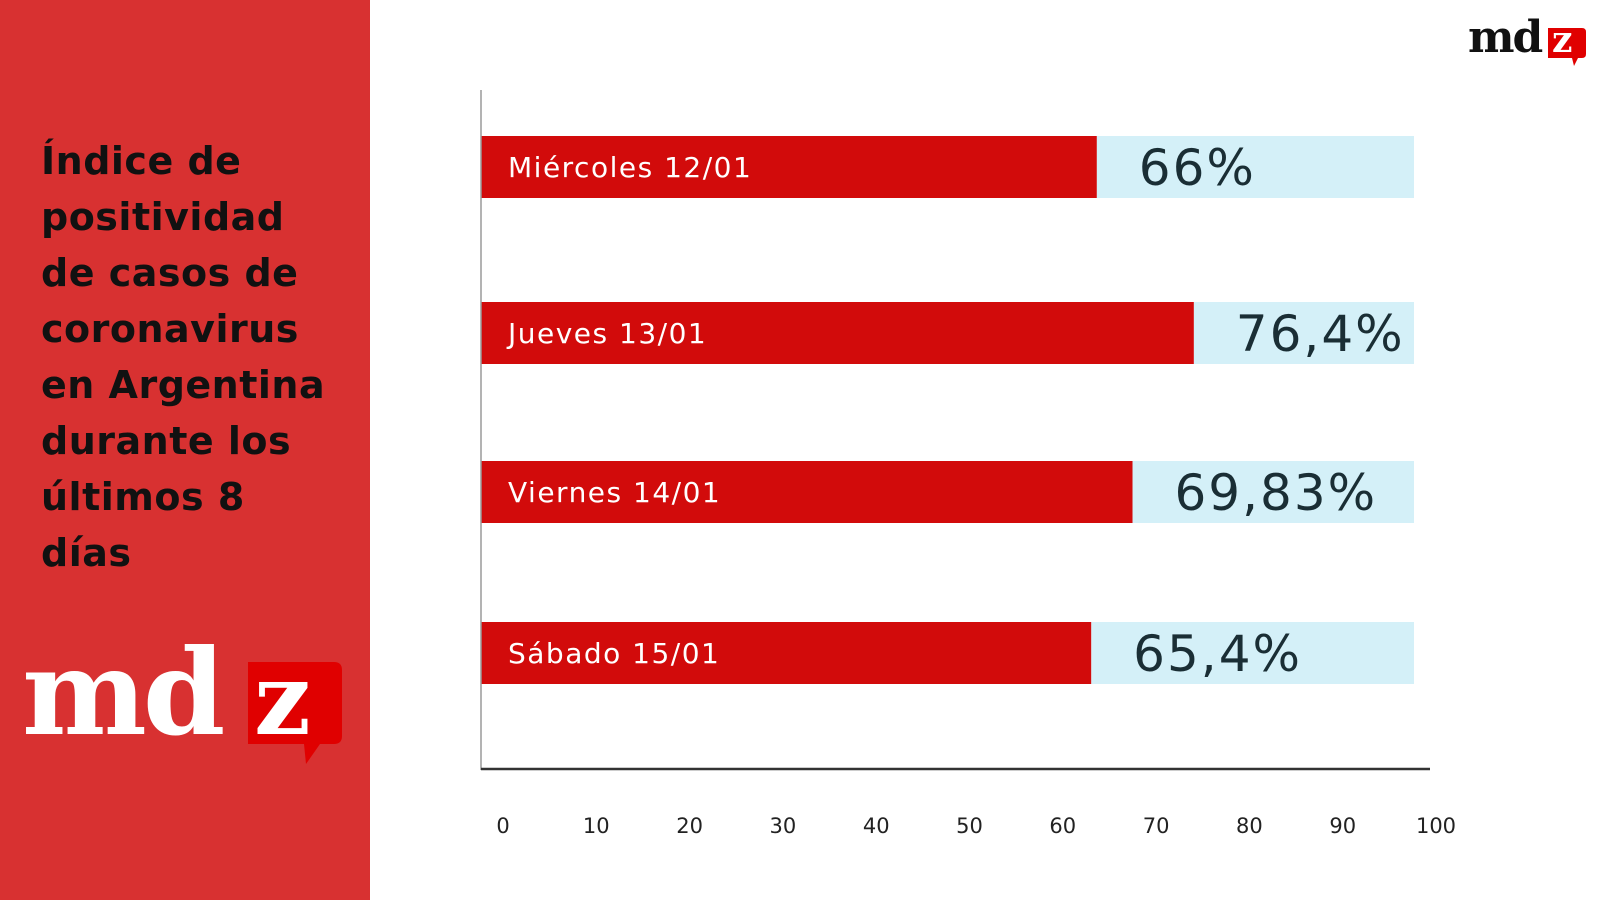 Image resolution: width=1600 pixels, height=900 pixels. What do you see at coordinates (166, 441) in the screenshot?
I see `title-line: durante los` at bounding box center [166, 441].